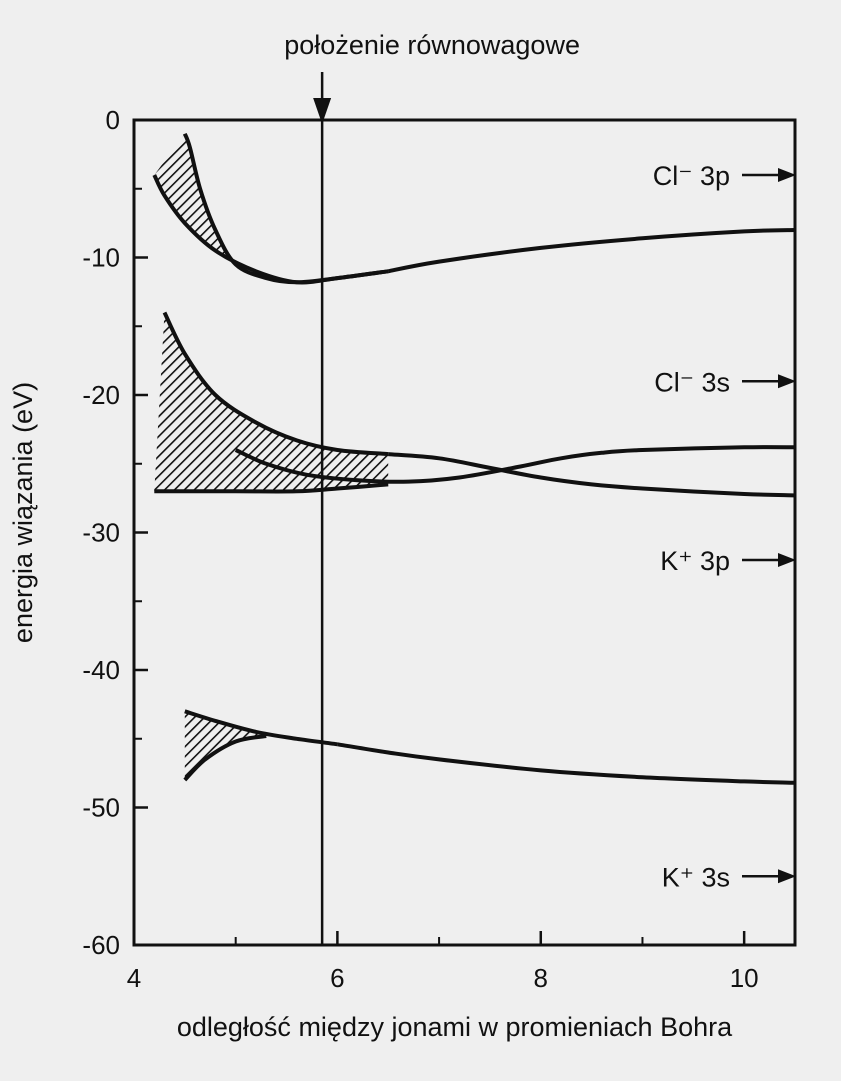 The width and height of the screenshot is (841, 1081). I want to click on y-tick-label: 0, so click(113, 120).